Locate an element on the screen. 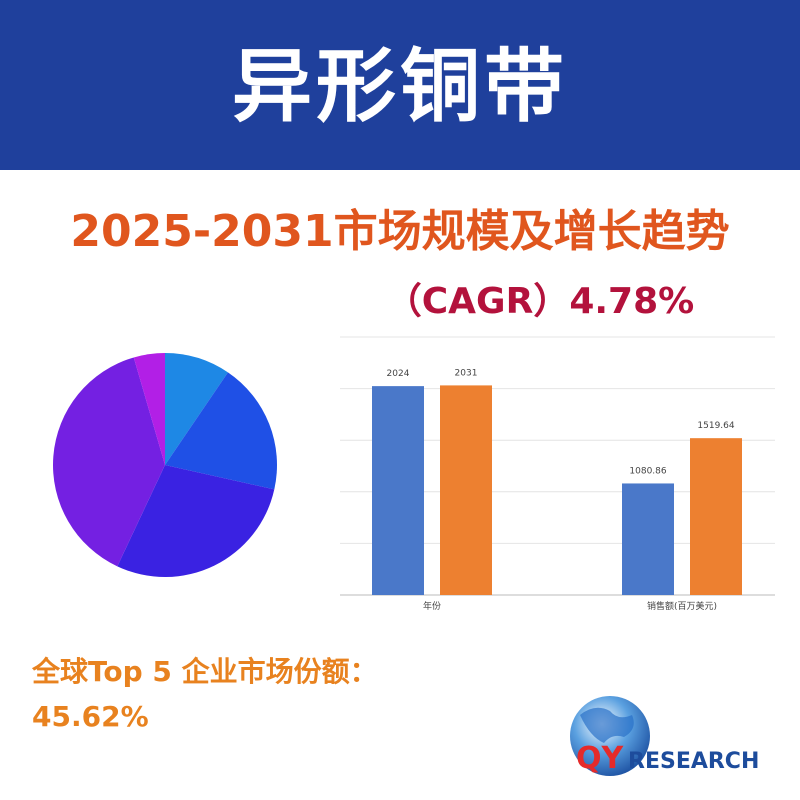  data-label: 1080.86 is located at coordinates (647, 471).